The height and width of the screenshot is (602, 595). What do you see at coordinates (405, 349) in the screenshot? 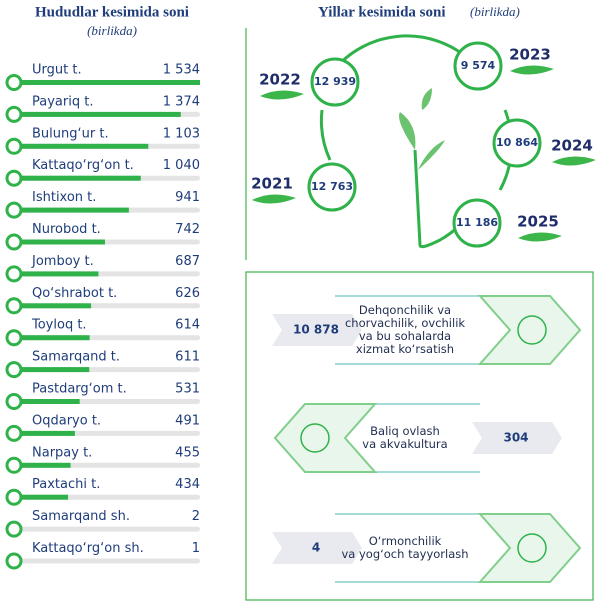
I see `activity-label: xizmat ko‘rsatish` at bounding box center [405, 349].